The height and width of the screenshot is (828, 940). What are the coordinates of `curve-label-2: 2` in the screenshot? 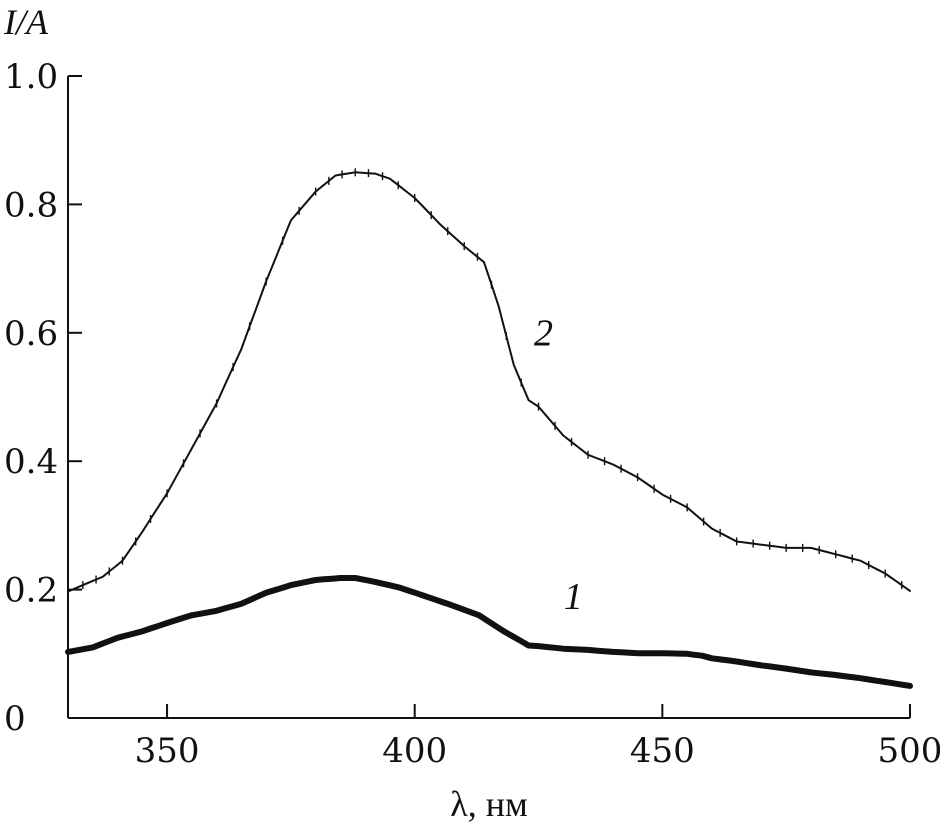 It's located at (543, 334).